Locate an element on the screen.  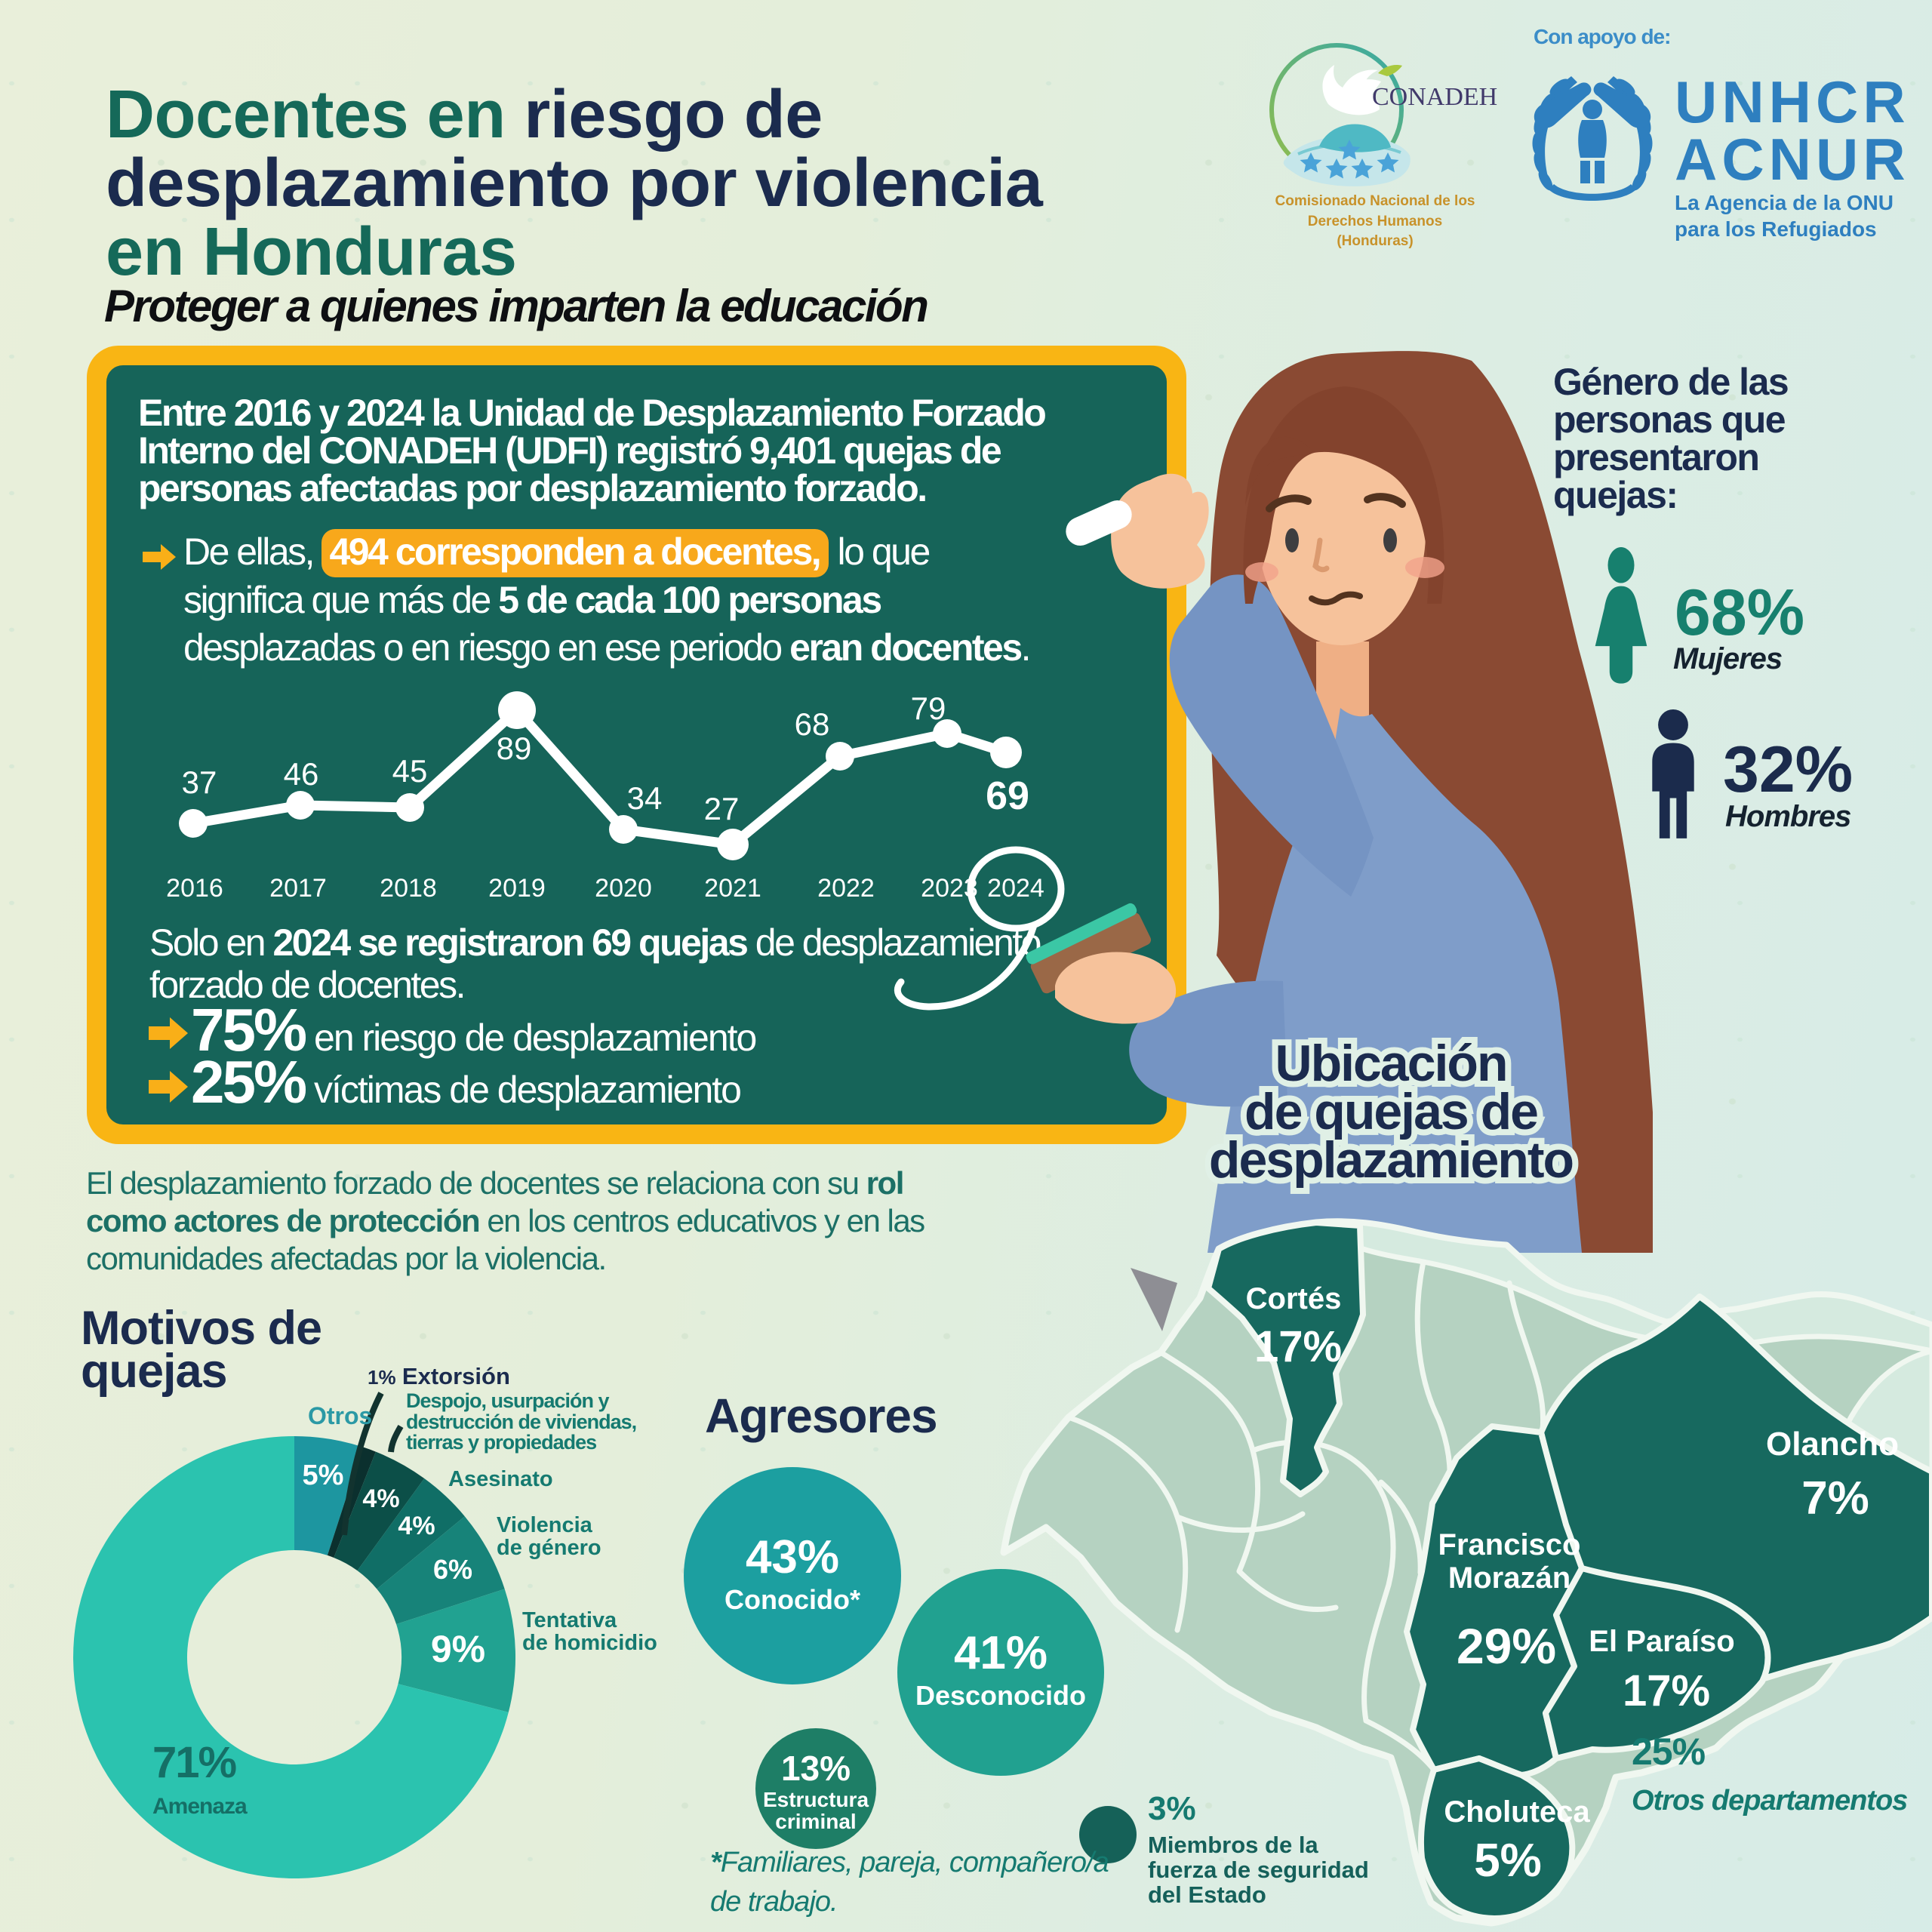
svg-text: 89 is located at coordinates (514, 748).